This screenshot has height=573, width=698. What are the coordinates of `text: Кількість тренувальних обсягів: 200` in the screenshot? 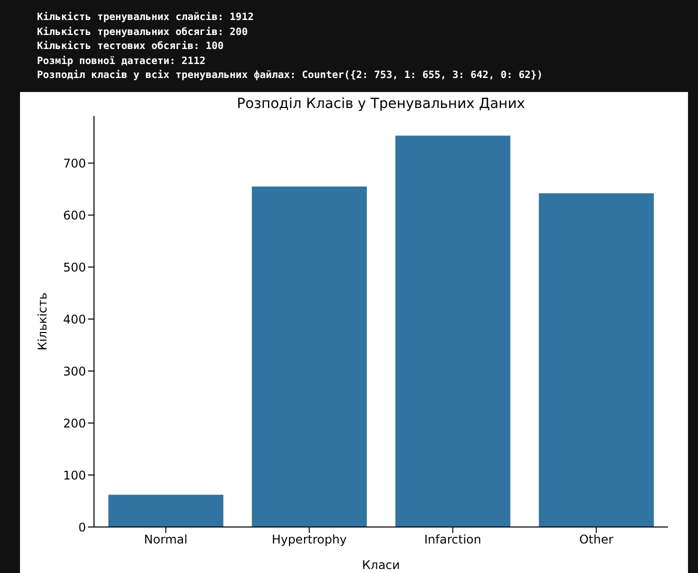 It's located at (143, 33).